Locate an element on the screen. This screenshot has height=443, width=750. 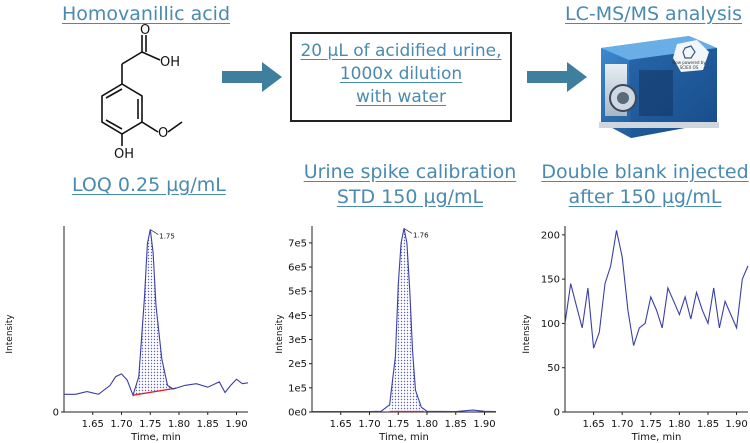
blank-heading: Double blank injected after 150 µg/mL is located at coordinates (645, 185).